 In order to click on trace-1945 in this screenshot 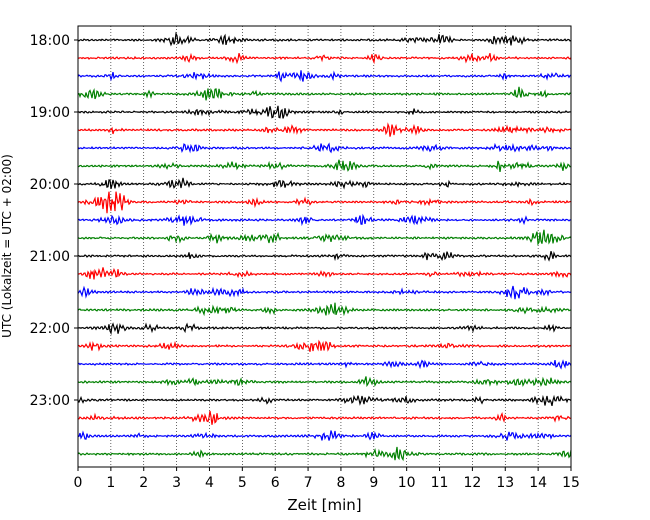, I will do `click(324, 166)`.